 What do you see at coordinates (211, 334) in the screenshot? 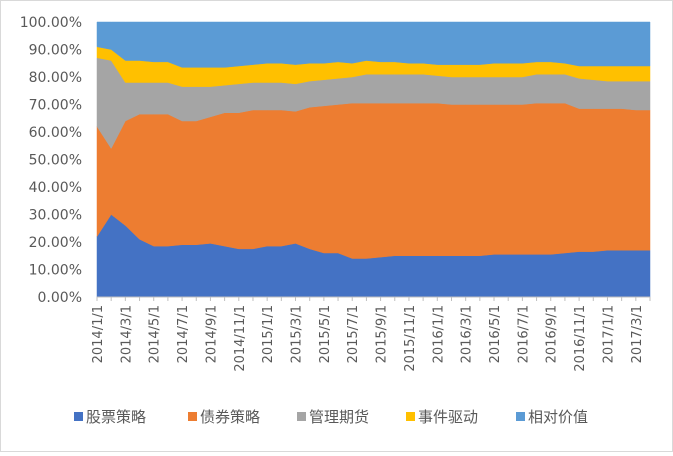
I see `x-tick-label: 2014/9/1` at bounding box center [211, 334].